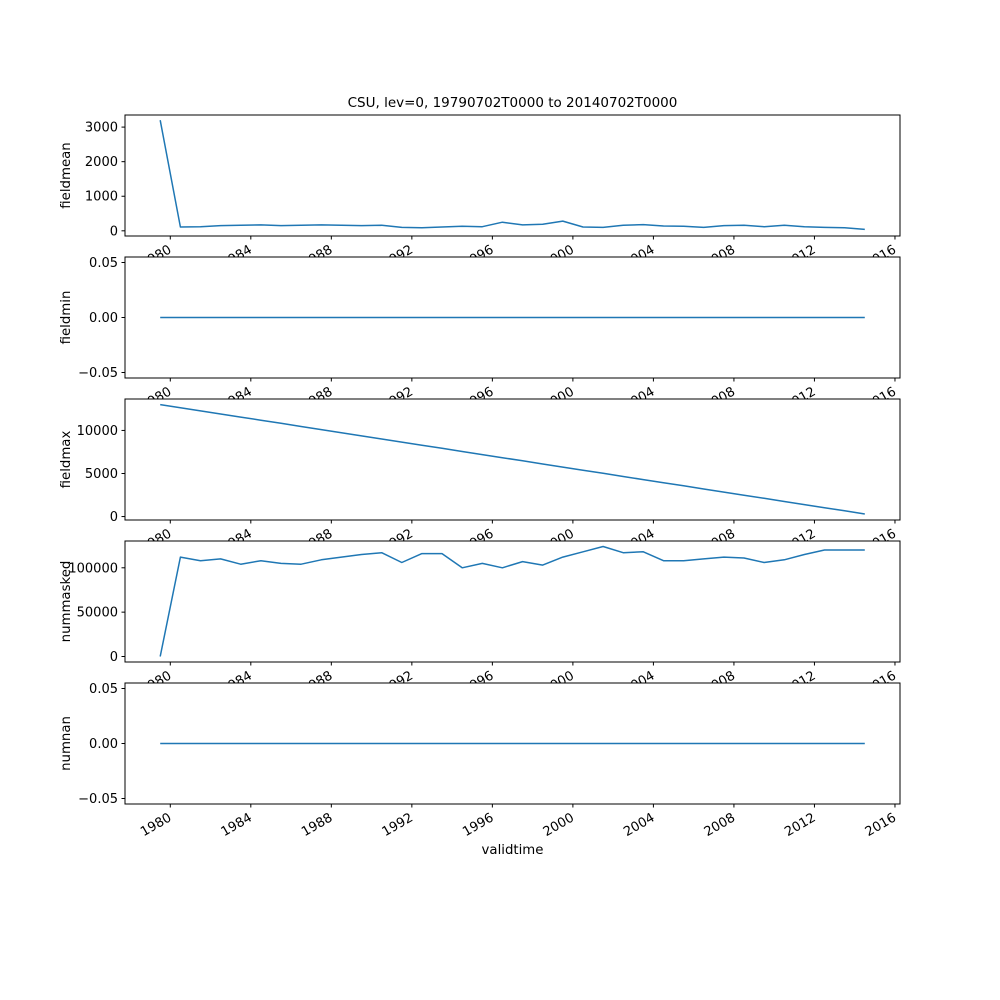  What do you see at coordinates (639, 825) in the screenshot?
I see `x-tick-label: 2004` at bounding box center [639, 825].